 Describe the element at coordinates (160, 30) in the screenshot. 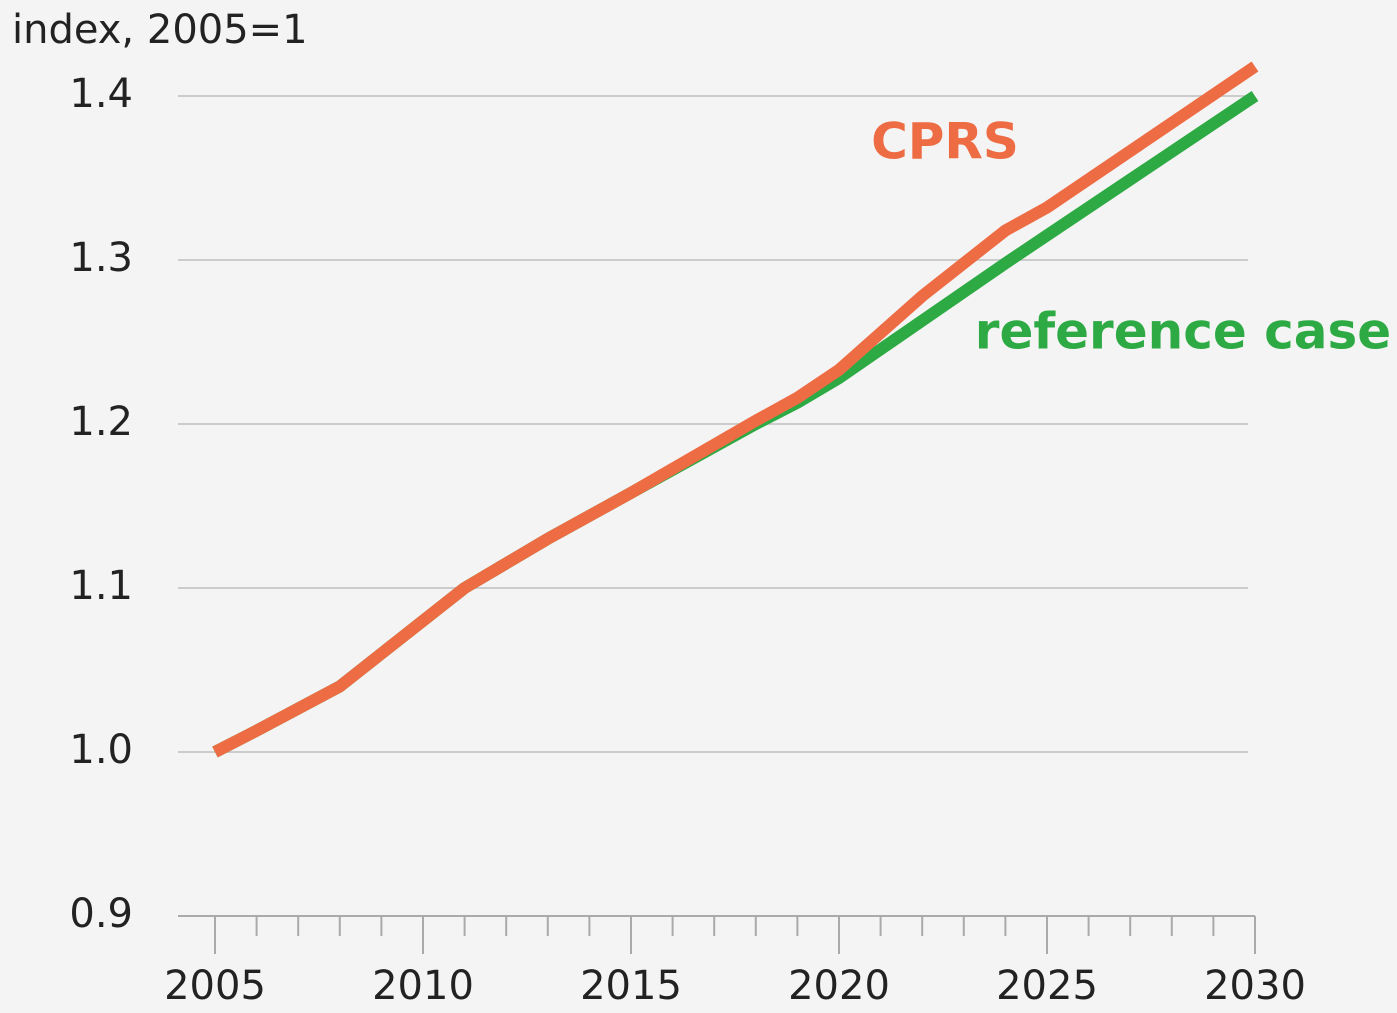

I see `y-axis-label: index, 2005=1` at that location.